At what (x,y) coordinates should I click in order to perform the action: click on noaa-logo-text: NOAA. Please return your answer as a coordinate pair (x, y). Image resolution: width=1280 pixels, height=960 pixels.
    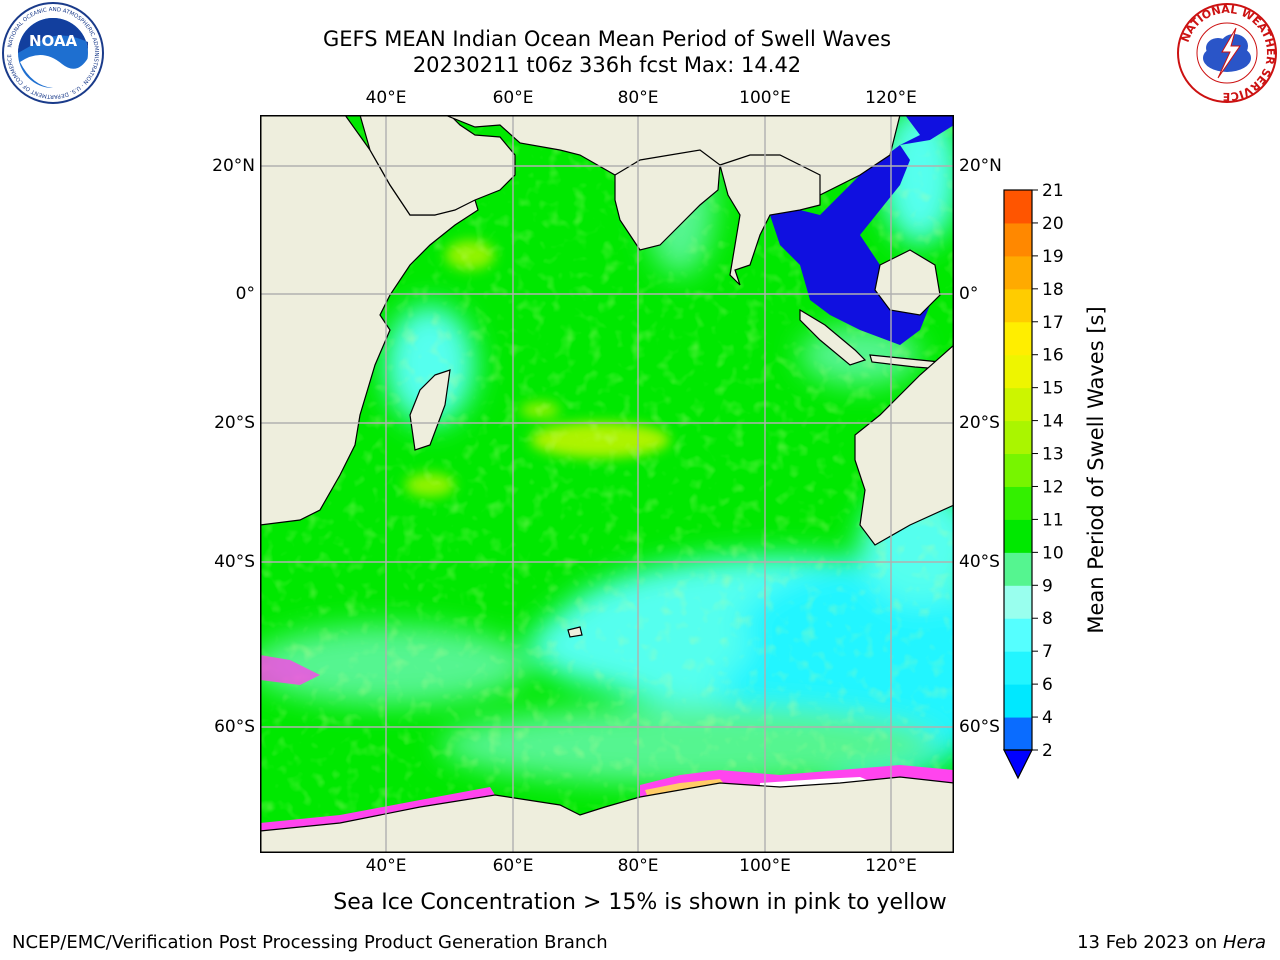
    Looking at the image, I should click on (53, 41).